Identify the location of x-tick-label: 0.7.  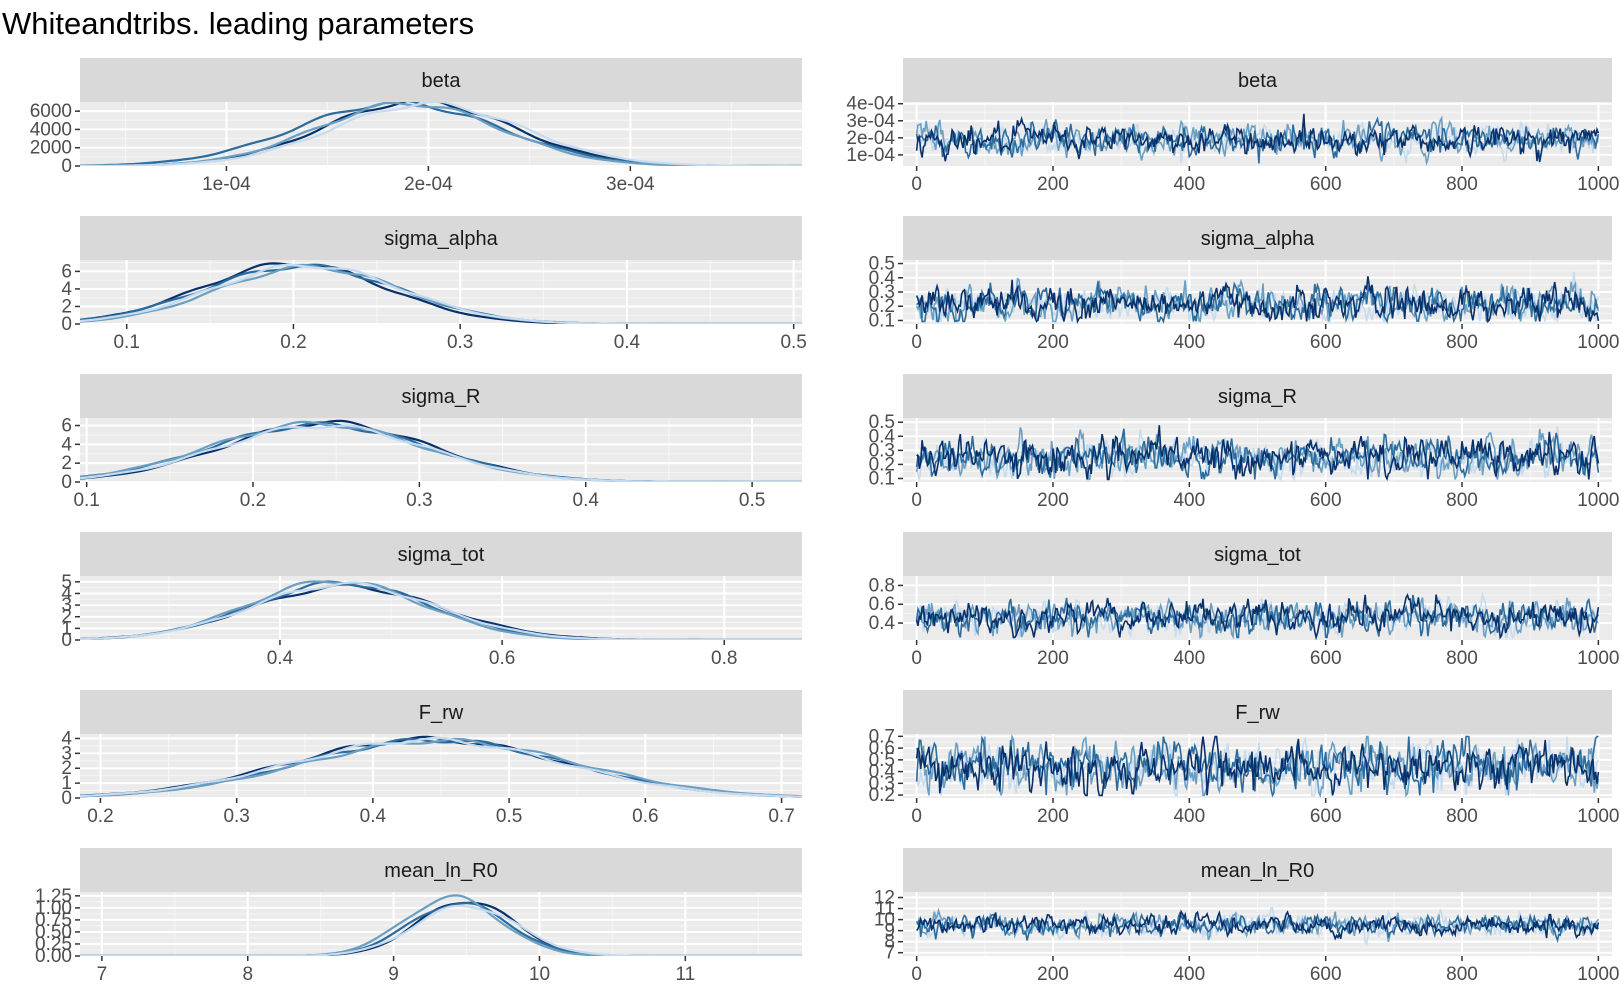
(781, 816).